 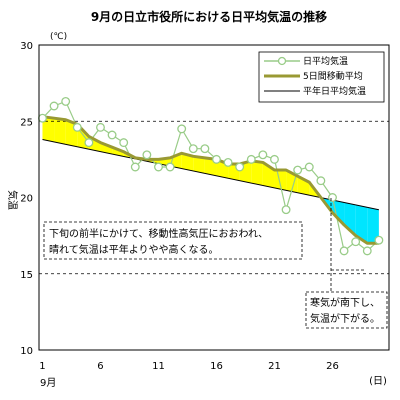 What do you see at coordinates (189, 366) in the screenshot?
I see `x-tick-labels: 1 6 11 16 21 26` at bounding box center [189, 366].